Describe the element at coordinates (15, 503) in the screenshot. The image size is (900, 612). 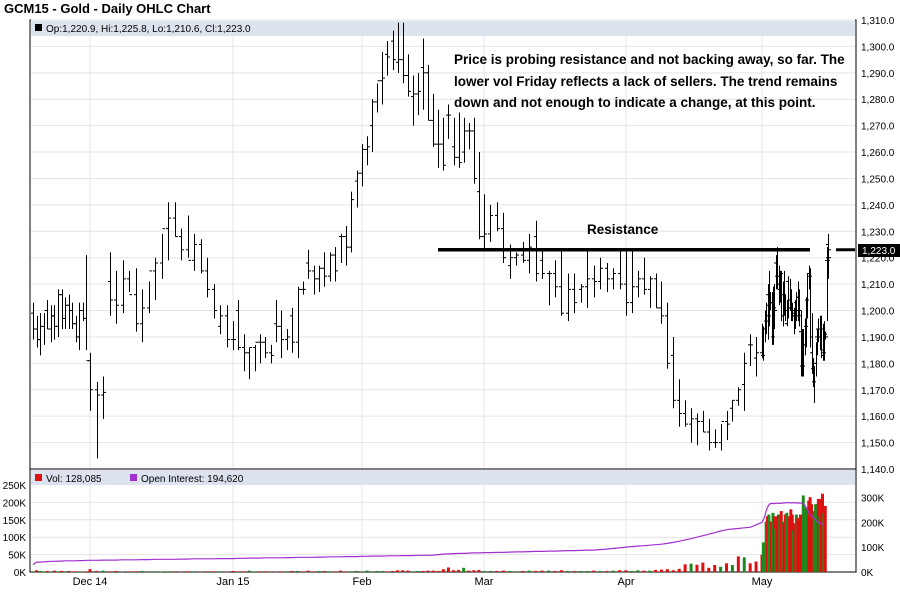
I see `volume-tick-label: 200K` at that location.